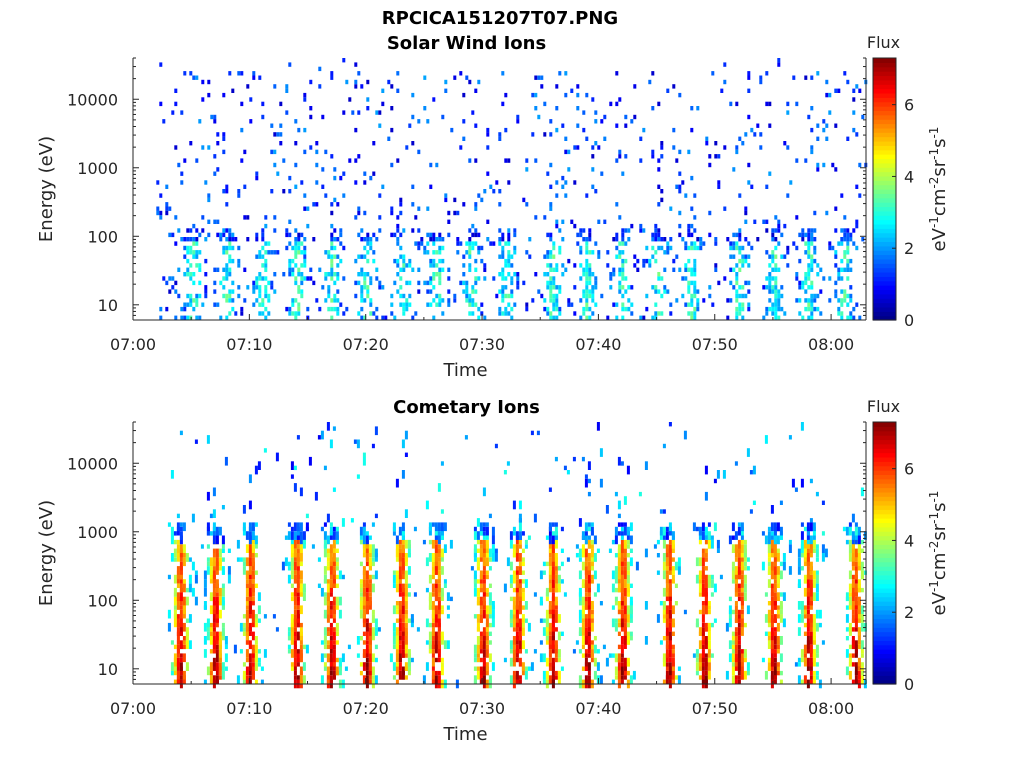 This screenshot has width=1024, height=768. I want to click on colorbar-segment, so click(884, 235).